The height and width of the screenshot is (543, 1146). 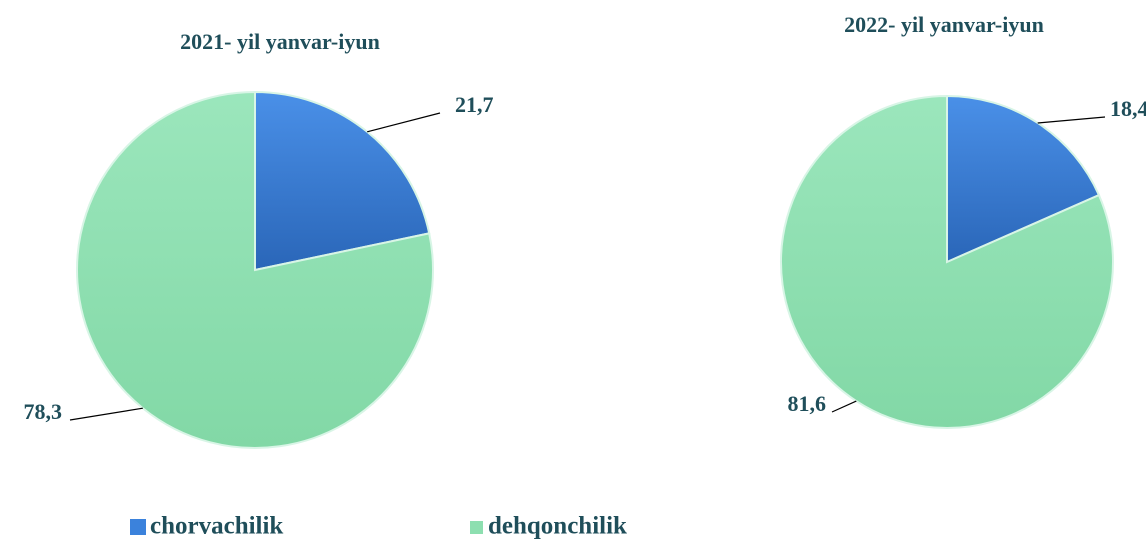 What do you see at coordinates (557, 526) in the screenshot?
I see `legend-label: dehqonchilik` at bounding box center [557, 526].